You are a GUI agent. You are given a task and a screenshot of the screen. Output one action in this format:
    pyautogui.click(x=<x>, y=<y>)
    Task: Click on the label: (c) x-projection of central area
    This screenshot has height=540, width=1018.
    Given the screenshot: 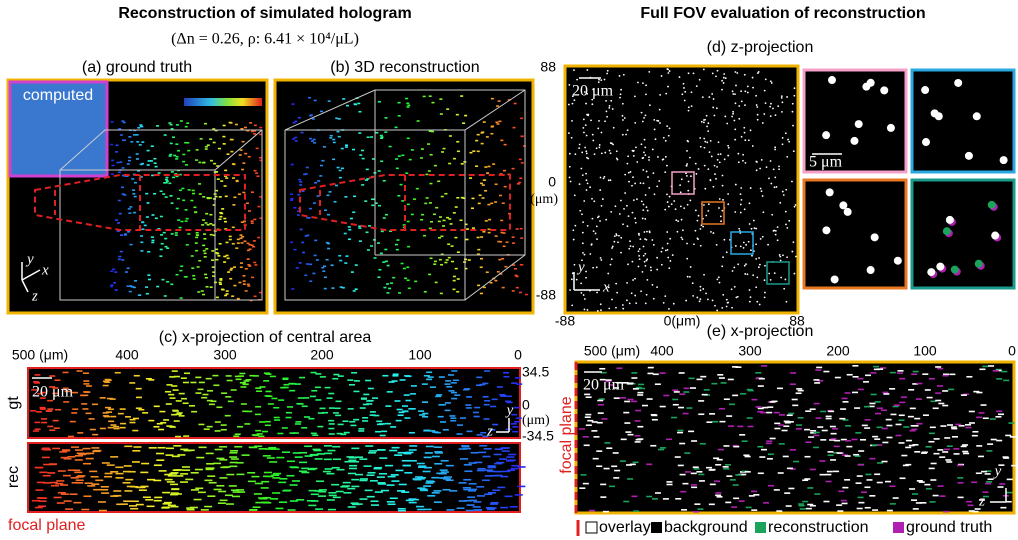 What is the action you would take?
    pyautogui.click(x=265, y=337)
    